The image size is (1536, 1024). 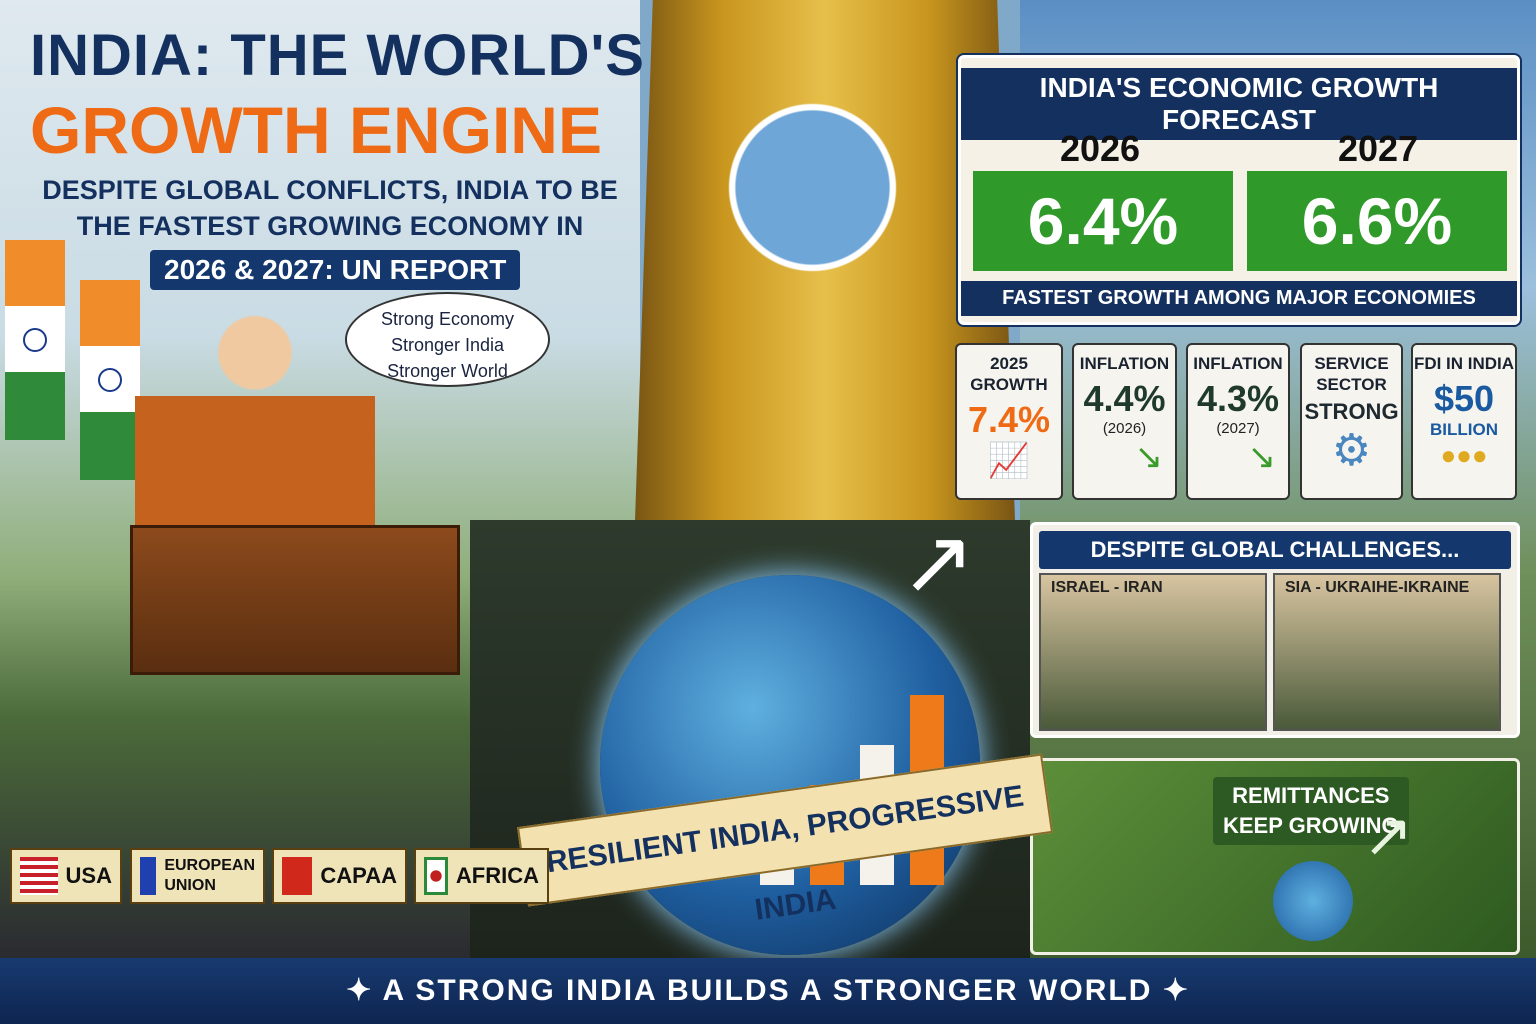 I want to click on remittances-panel: REMITTANCES KEEP GROWING ↗, so click(x=1275, y=856).